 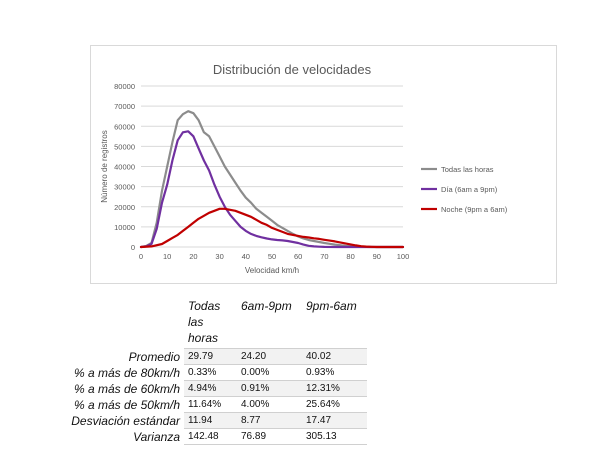 What do you see at coordinates (210, 404) in the screenshot?
I see `table-cell: 11.64%` at bounding box center [210, 404].